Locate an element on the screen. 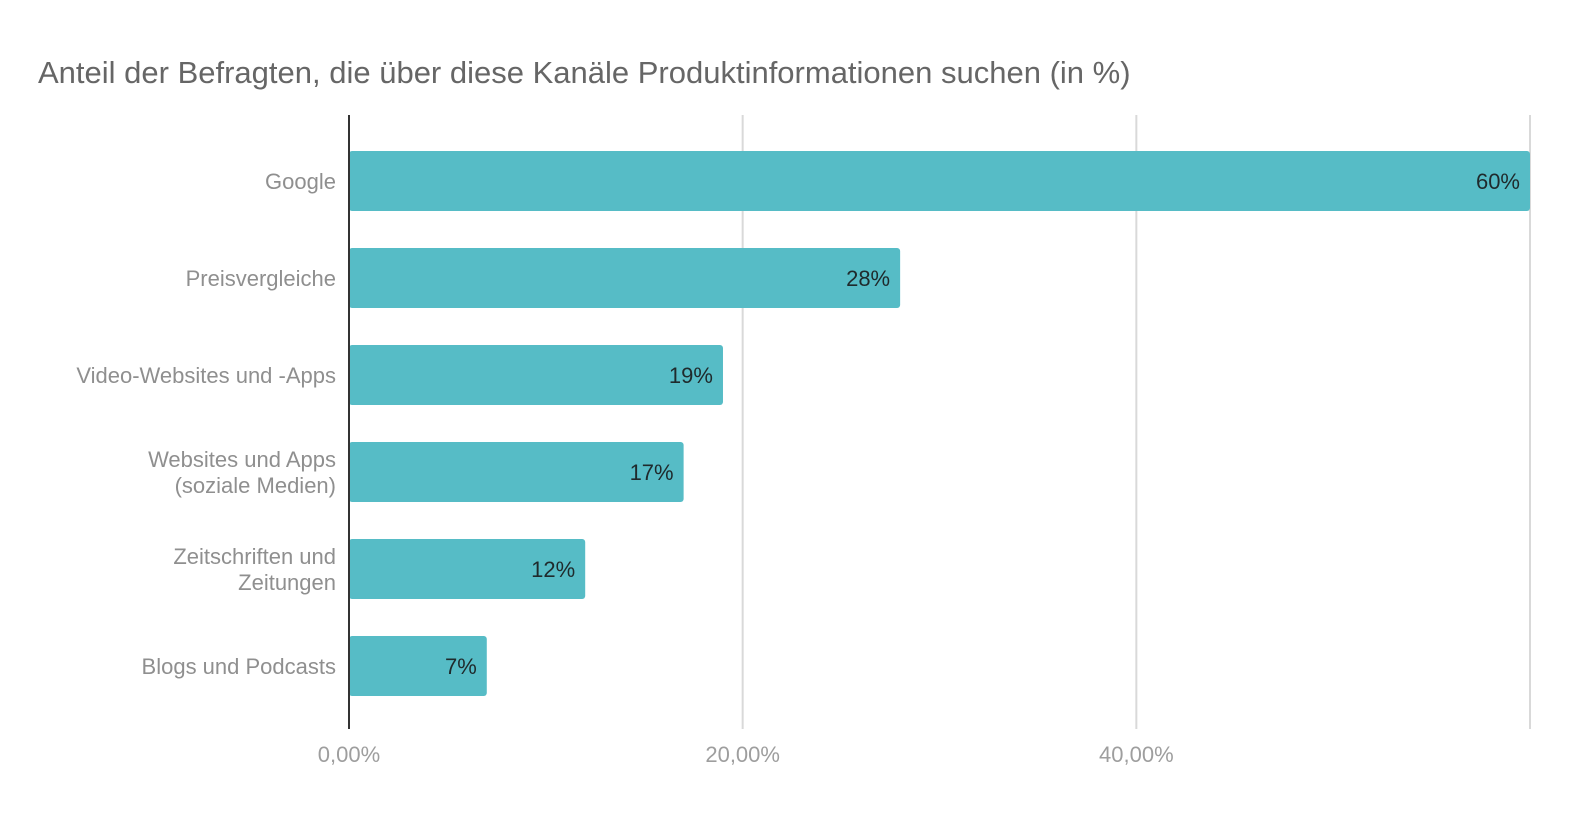 The height and width of the screenshot is (830, 1596). x-tick-label: 0,00% is located at coordinates (349, 754).